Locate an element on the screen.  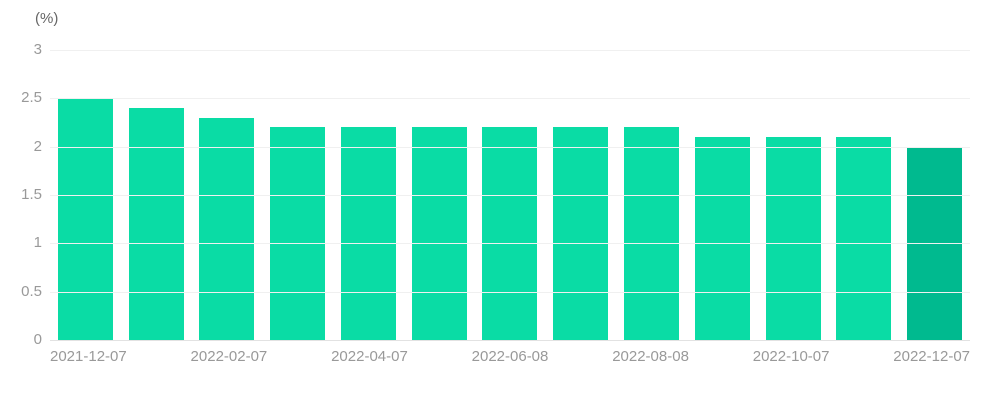
x-tick-label: 2022-02-07 is located at coordinates (229, 356).